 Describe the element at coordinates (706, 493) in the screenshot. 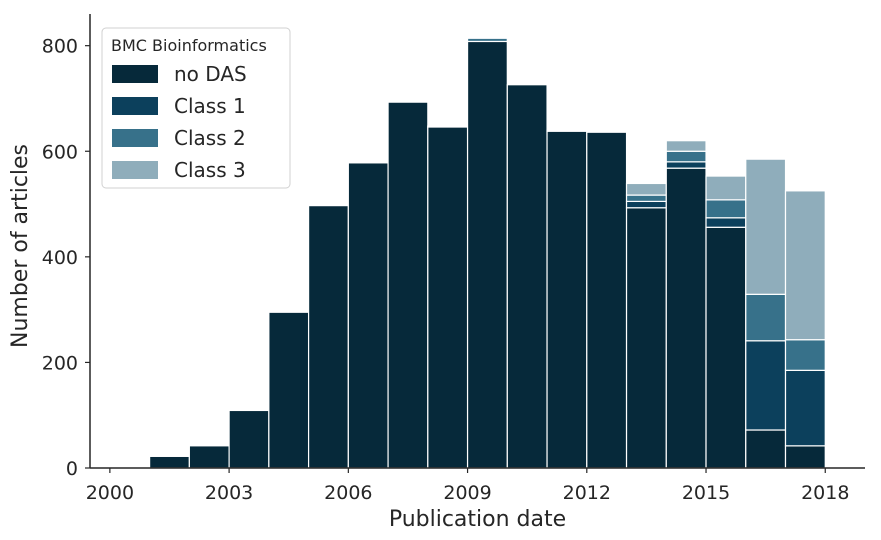

I see `x-tick-label: 2015` at that location.